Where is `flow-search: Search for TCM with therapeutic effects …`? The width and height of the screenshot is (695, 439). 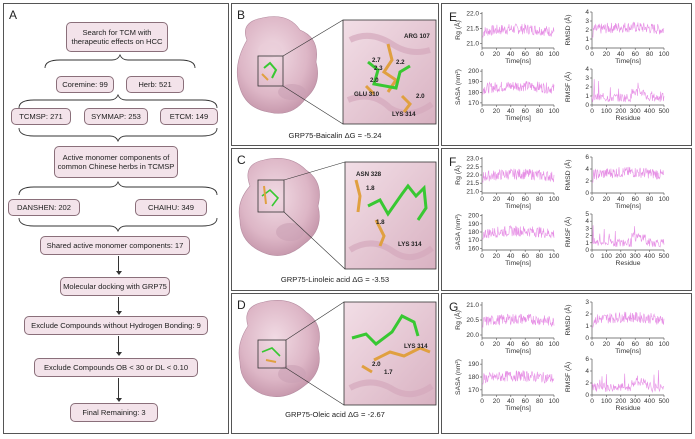 flow-search: Search for TCM with therapeutic effects … is located at coordinates (117, 37).